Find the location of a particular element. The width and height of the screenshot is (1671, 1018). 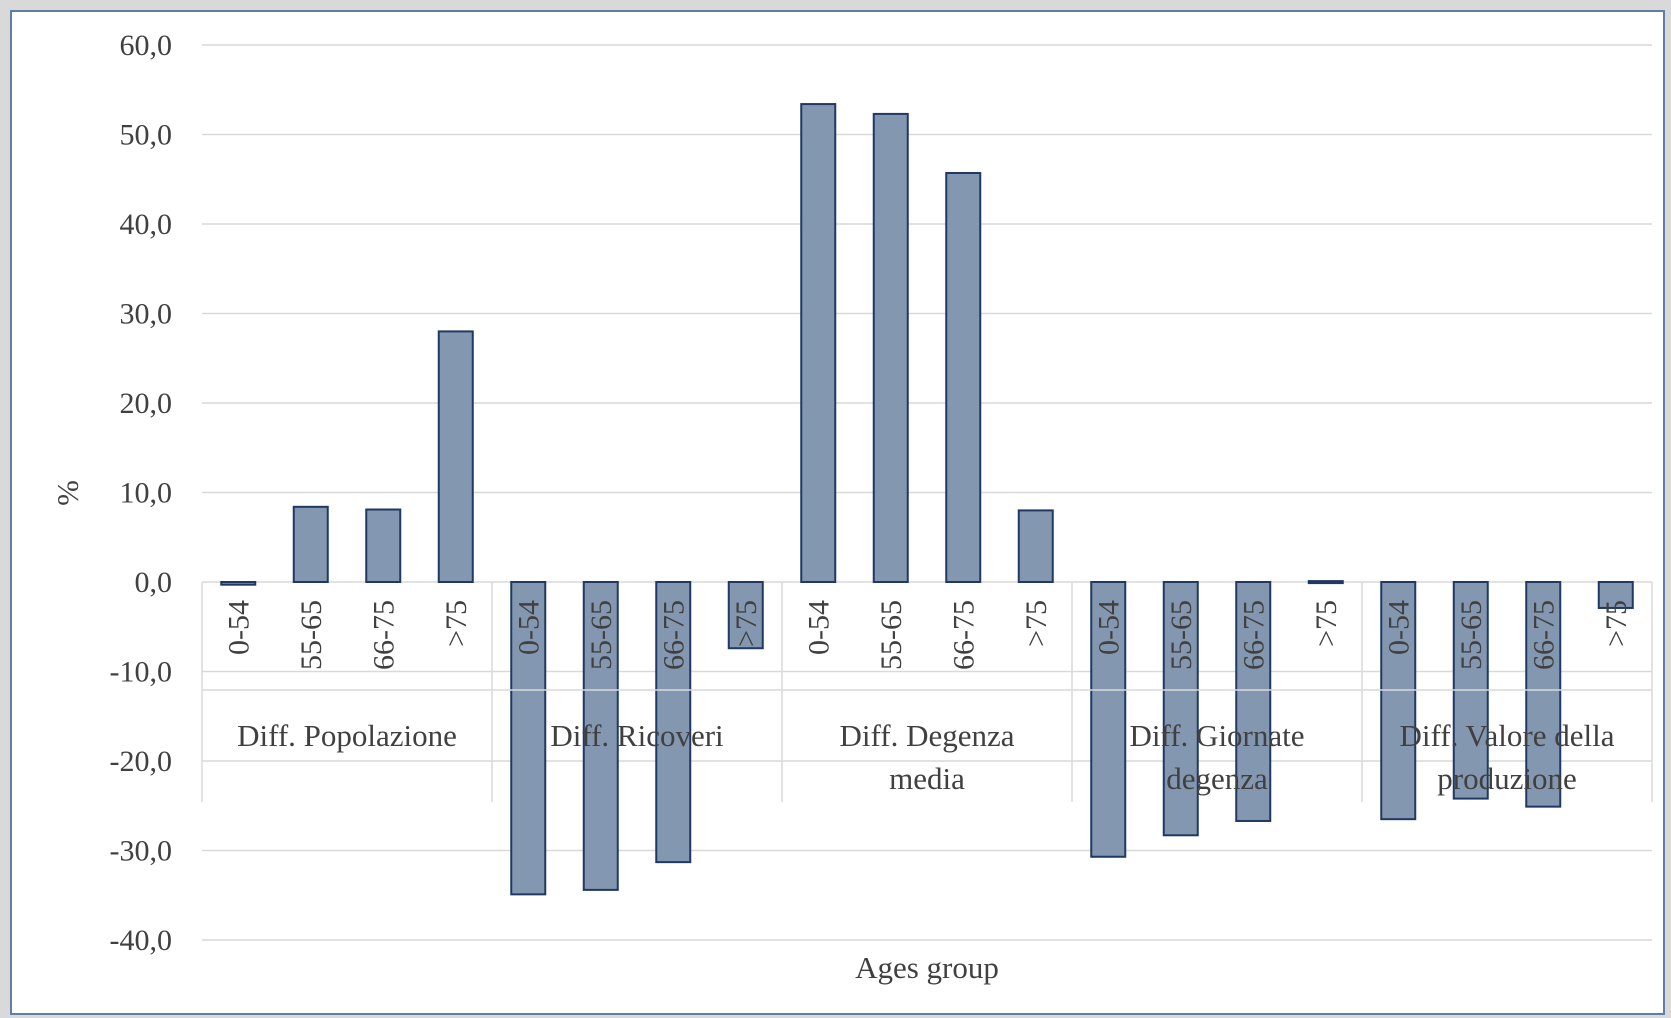

y-tick-label: 20,0 is located at coordinates (146, 403).